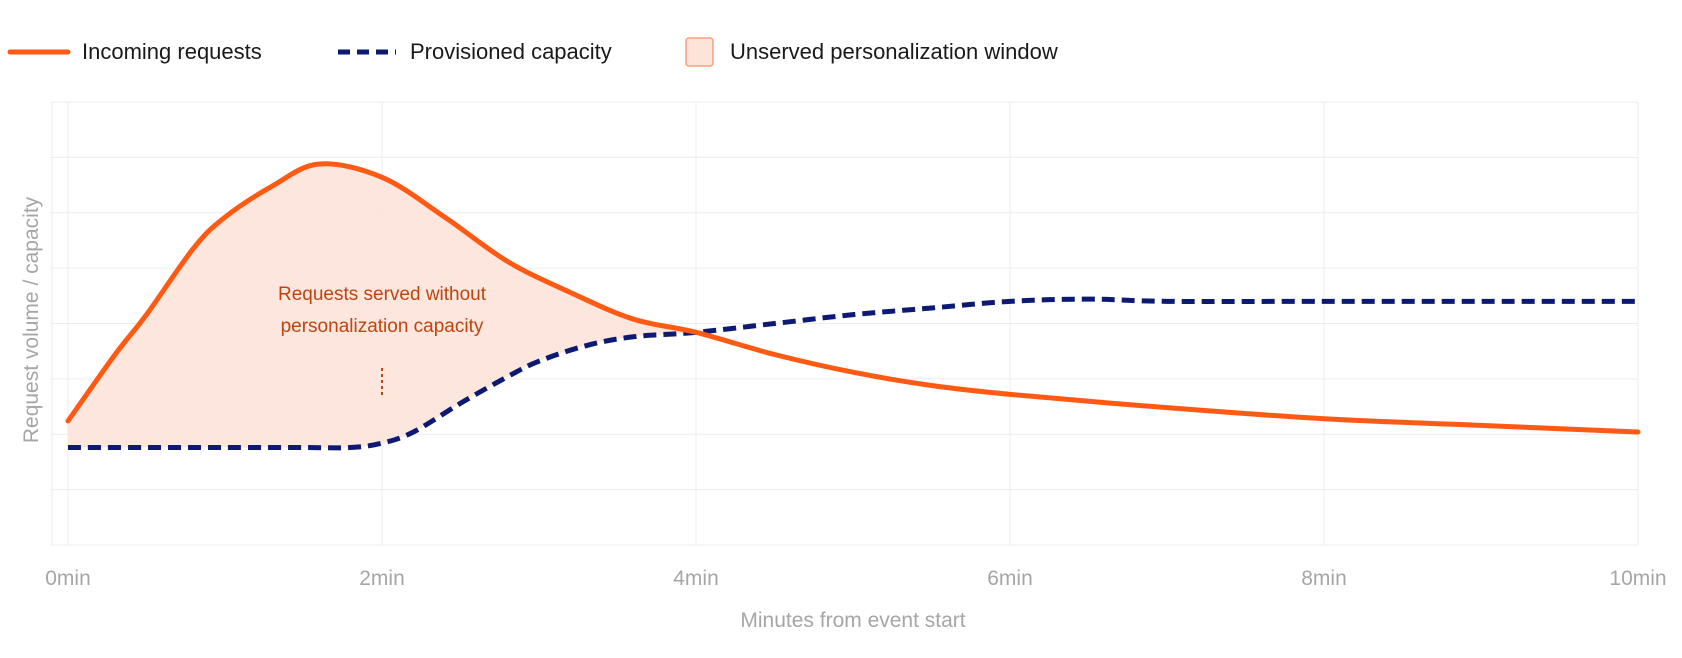 This screenshot has height=658, width=1682. Describe the element at coordinates (855, 578) in the screenshot. I see `x-axis-ticks: 0min 2min 4min 6min 8min 10min` at that location.